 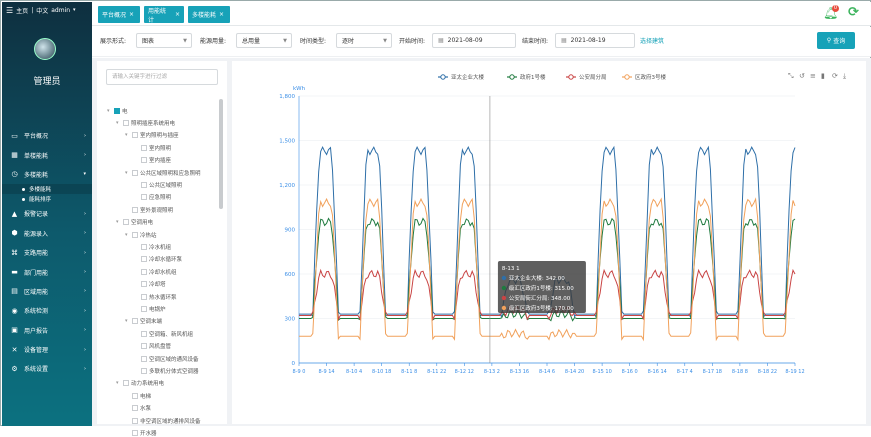 What do you see at coordinates (48, 253) in the screenshot?
I see `sidebar-item: ⌘ 支路用能 ›` at bounding box center [48, 253].